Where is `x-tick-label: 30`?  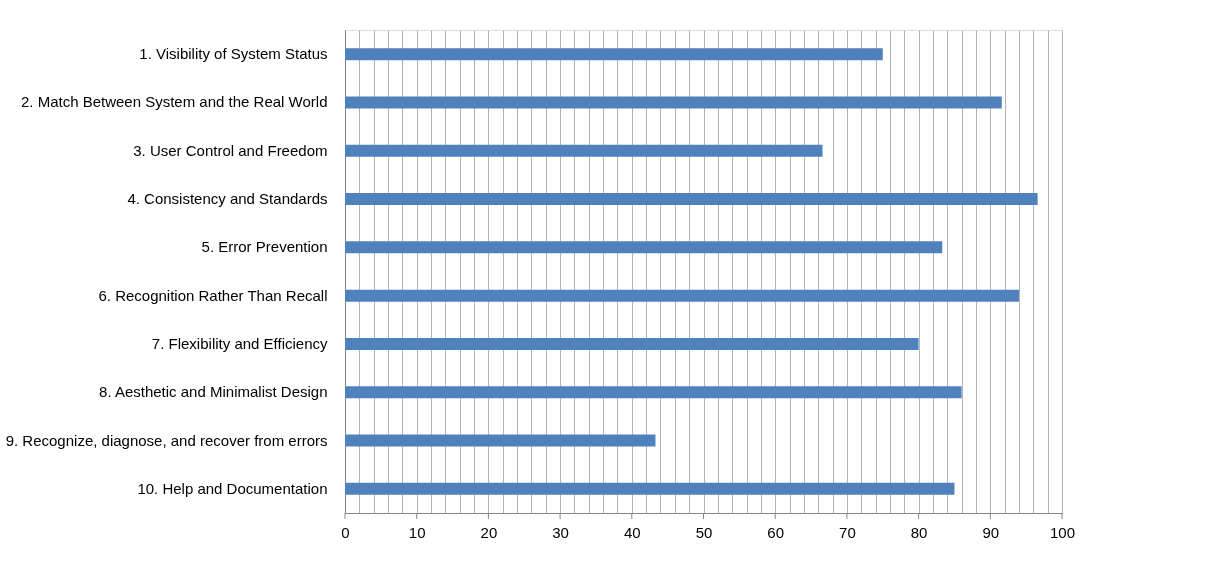
x-tick-label: 30 is located at coordinates (560, 532).